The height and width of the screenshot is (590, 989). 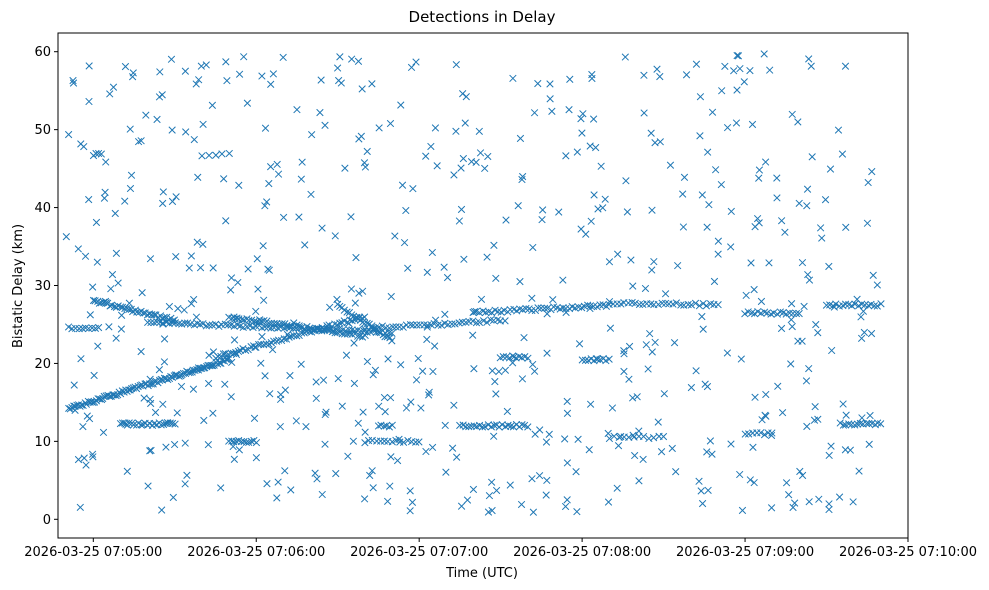 I want to click on x-tick-label: 2026-03-25 07:07:00, so click(x=419, y=552).